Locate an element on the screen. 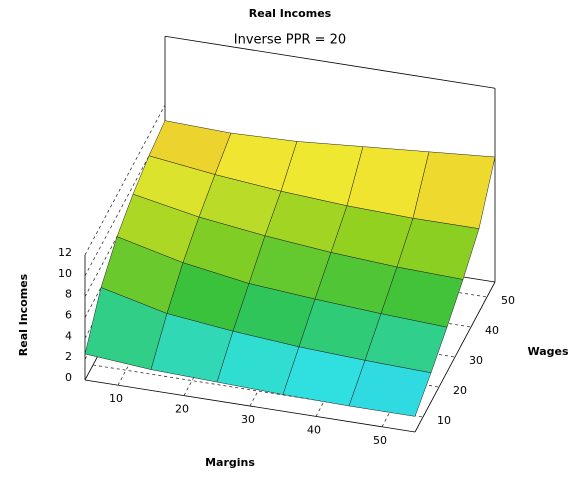 This screenshot has width=579, height=484. z-tick-label: 10 is located at coordinates (65, 273).